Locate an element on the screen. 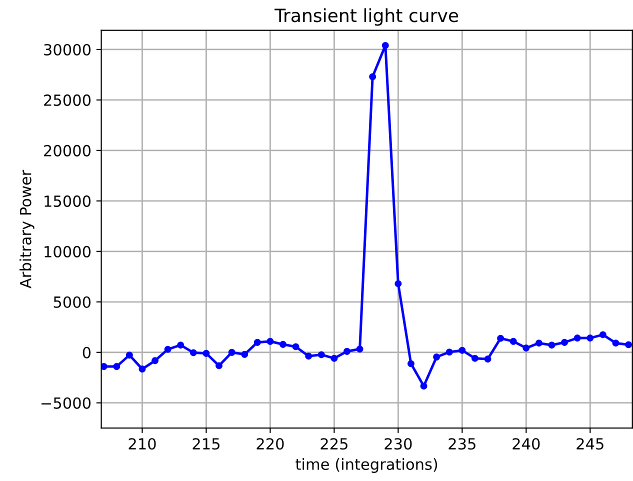 This screenshot has height=481, width=633. y-axis-title: Arbitrary Power is located at coordinates (27, 229).